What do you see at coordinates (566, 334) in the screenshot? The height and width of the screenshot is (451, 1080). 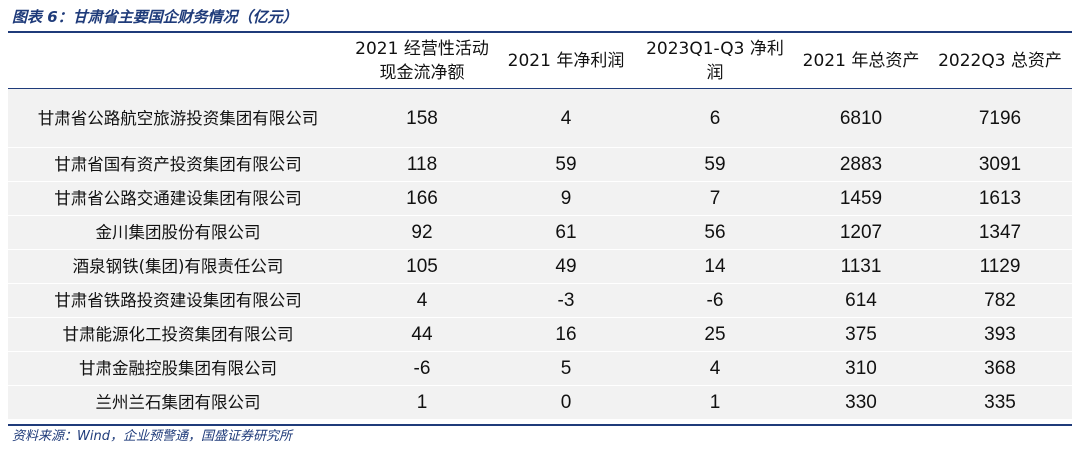 I see `net-profit-2021-cell: 16` at bounding box center [566, 334].